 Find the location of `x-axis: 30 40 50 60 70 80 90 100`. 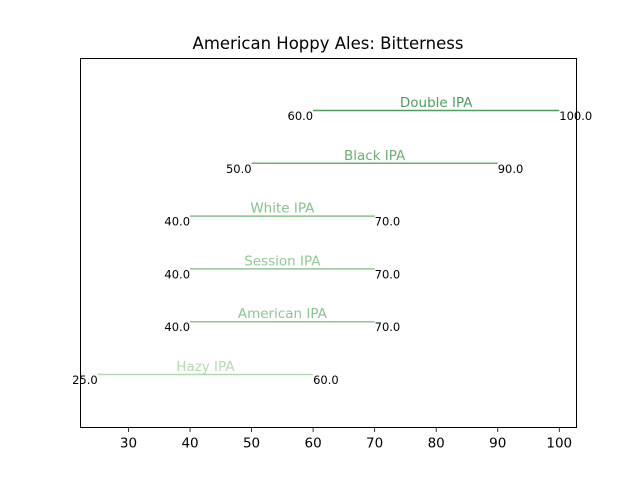

x-axis: 30 40 50 60 70 80 90 100 is located at coordinates (346, 439).